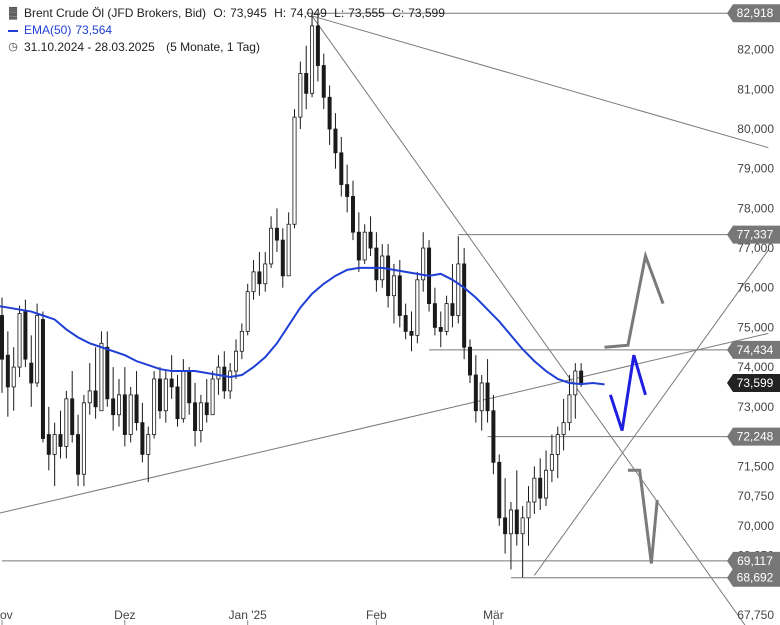 The image size is (780, 625). Describe the element at coordinates (755, 327) in the screenshot. I see `y-tick-label: 75,000` at that location.